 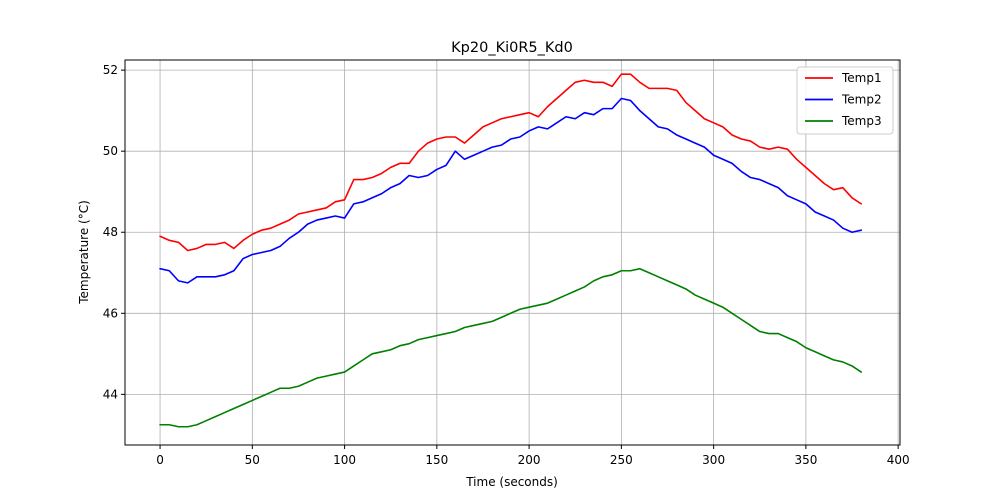 I want to click on y-axis-label: Temperature (°C), so click(x=84, y=252).